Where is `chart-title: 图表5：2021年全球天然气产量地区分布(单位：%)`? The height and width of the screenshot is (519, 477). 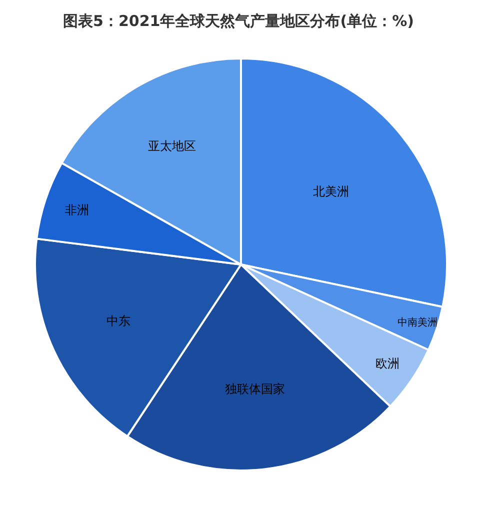 chart-title: 图表5：2021年全球天然气产量地区分布(单位：%) is located at coordinates (238, 21).